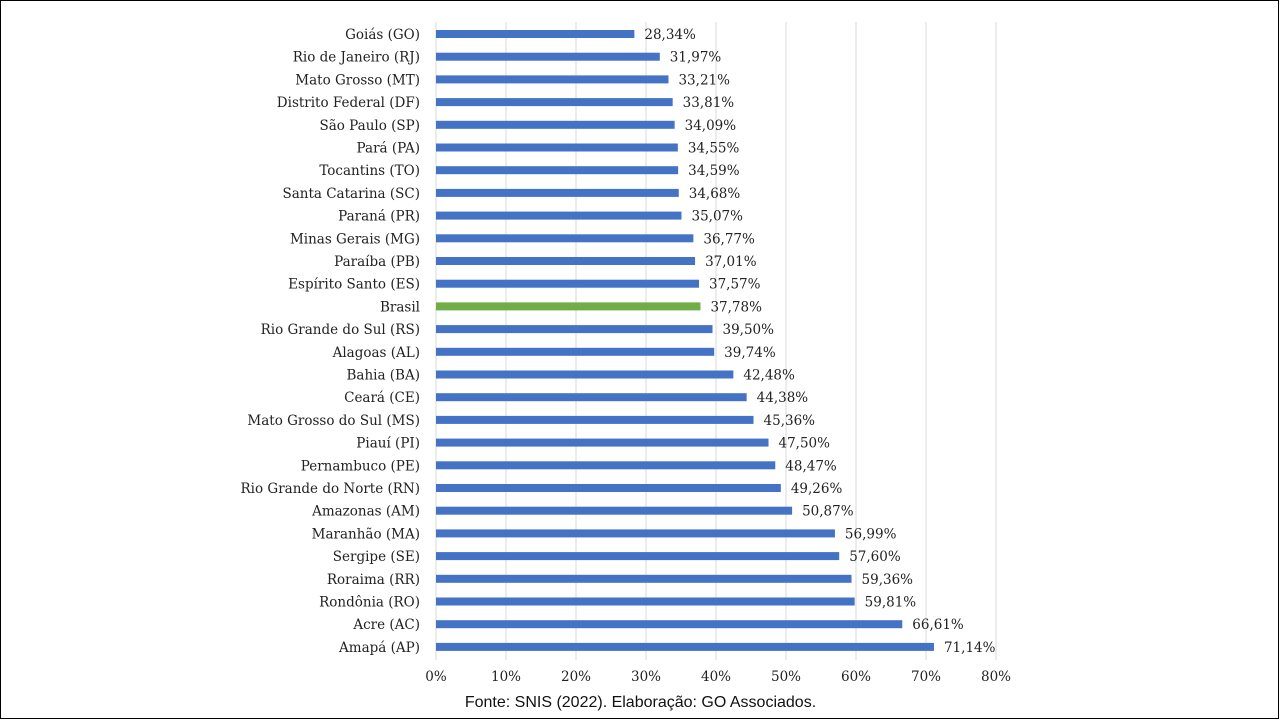 This screenshot has height=721, width=1281. What do you see at coordinates (709, 103) in the screenshot?
I see `value-label: 33,81%` at bounding box center [709, 103].